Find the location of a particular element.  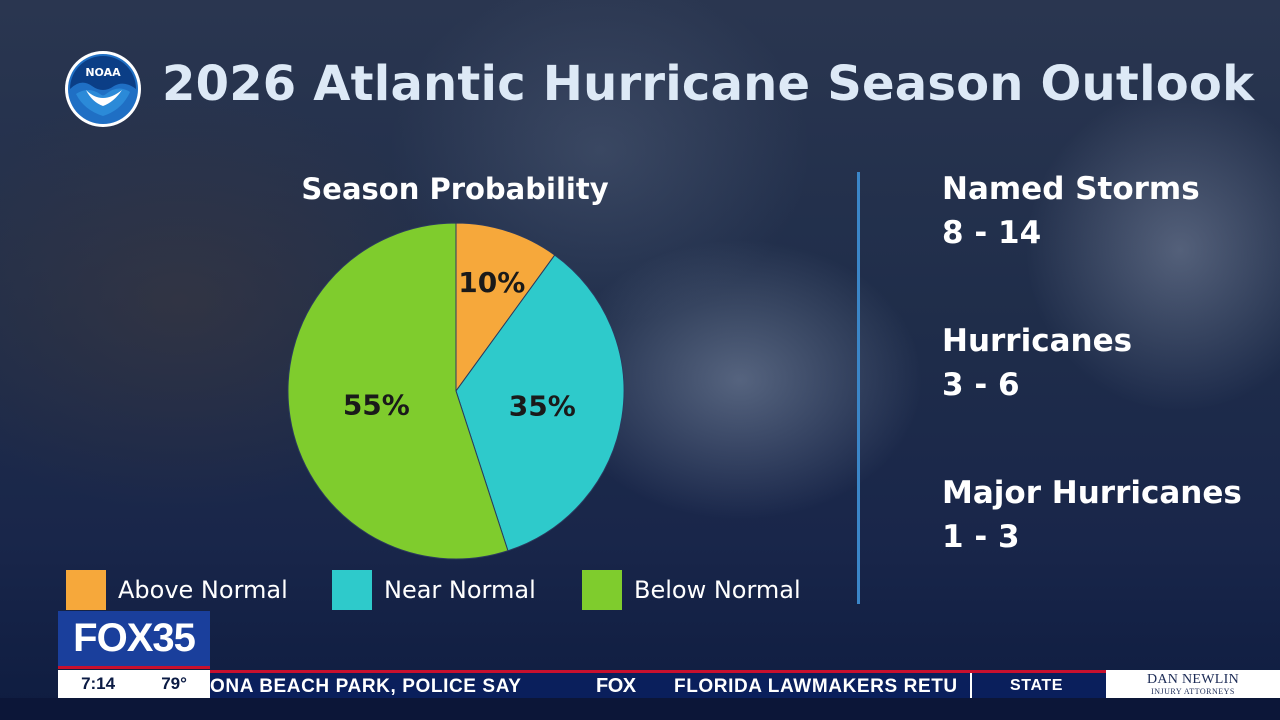

ticker-headline: ONA BEACH PARK, POLICE SAY is located at coordinates (366, 686).